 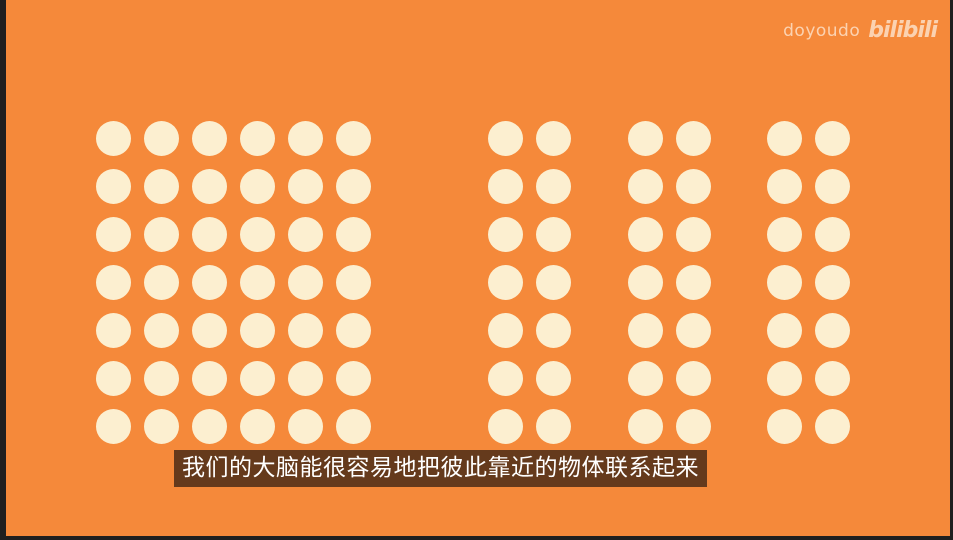 I want to click on dot-left-grid-r3-c4, so click(x=257, y=234).